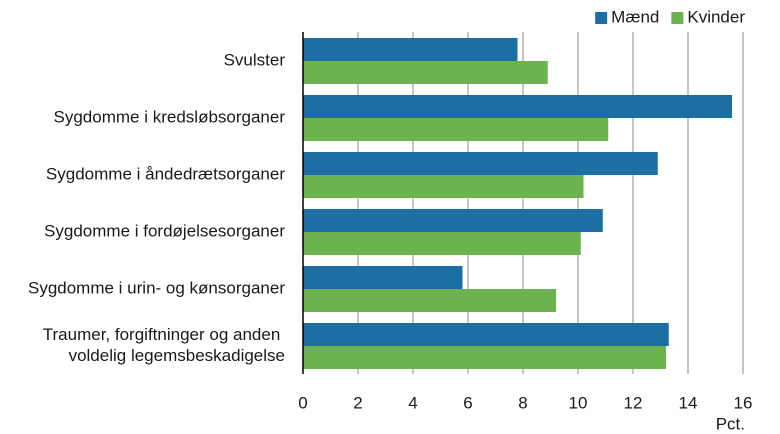 Image resolution: width=780 pixels, height=434 pixels. I want to click on x-tick-label: 16, so click(743, 402).